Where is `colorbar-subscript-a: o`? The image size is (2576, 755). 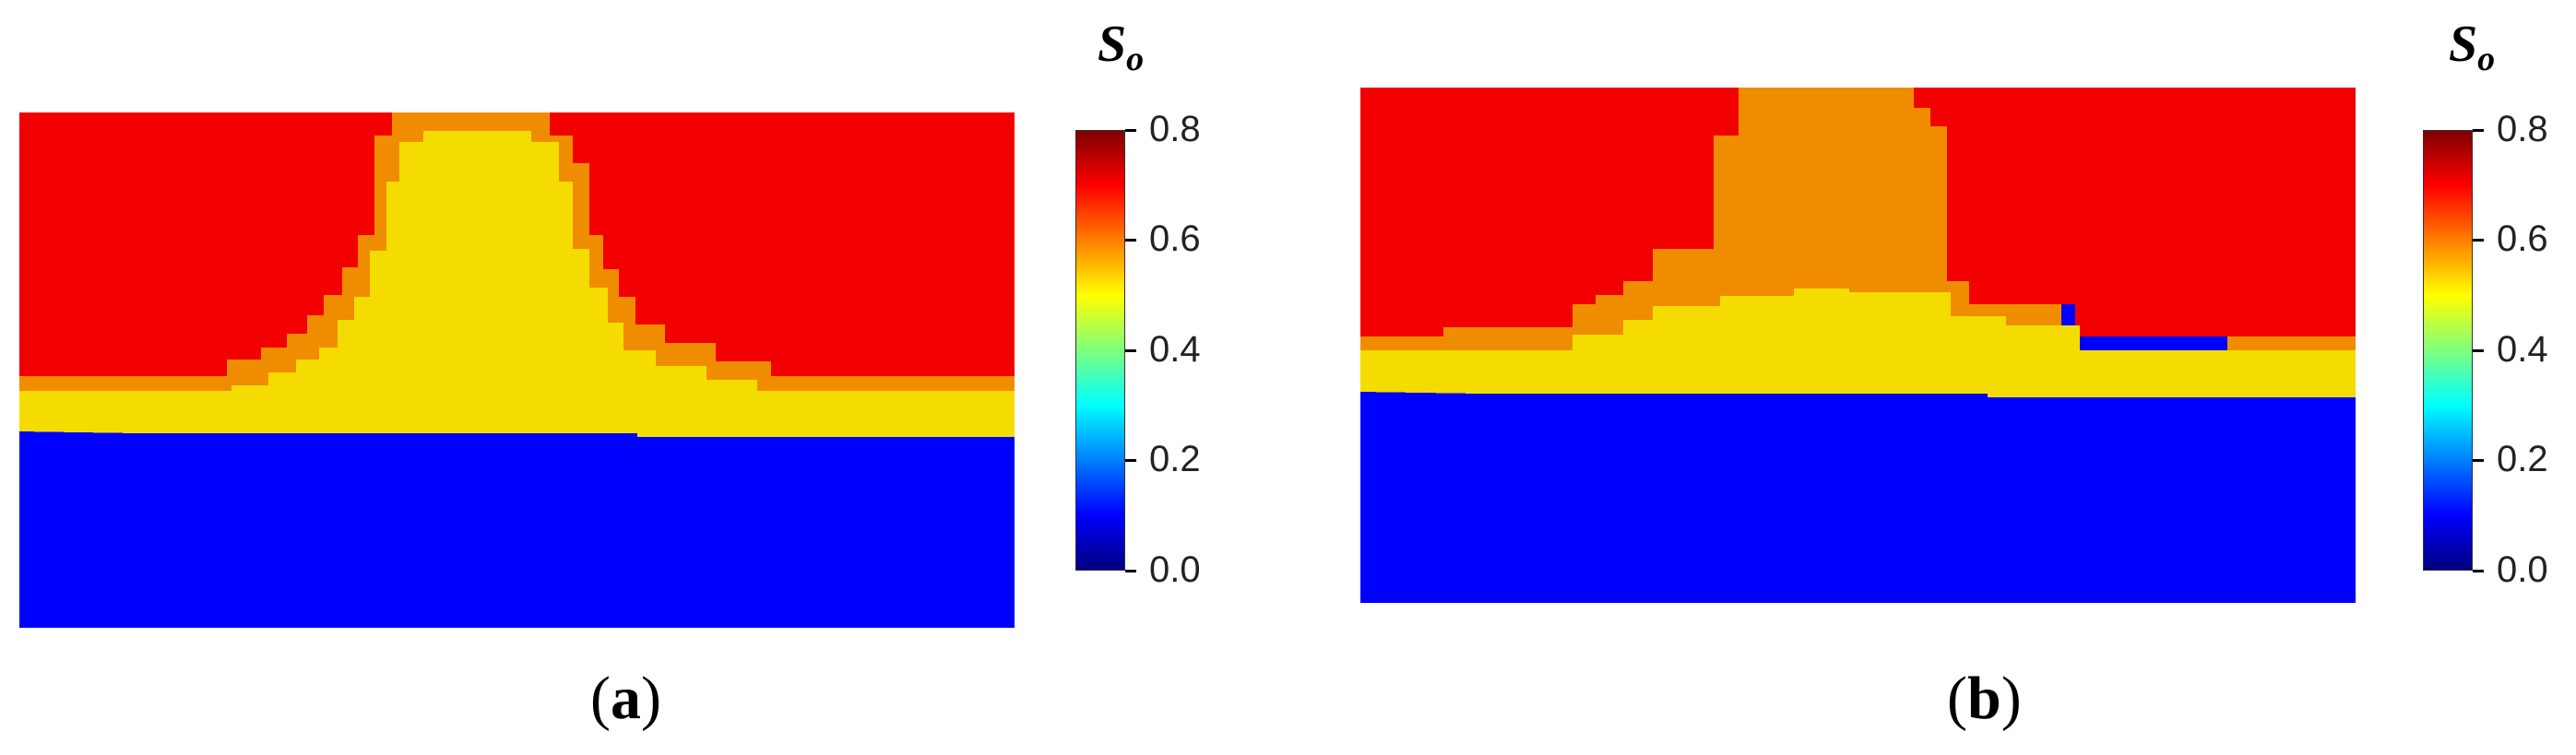
colorbar-subscript-a: o is located at coordinates (1135, 59).